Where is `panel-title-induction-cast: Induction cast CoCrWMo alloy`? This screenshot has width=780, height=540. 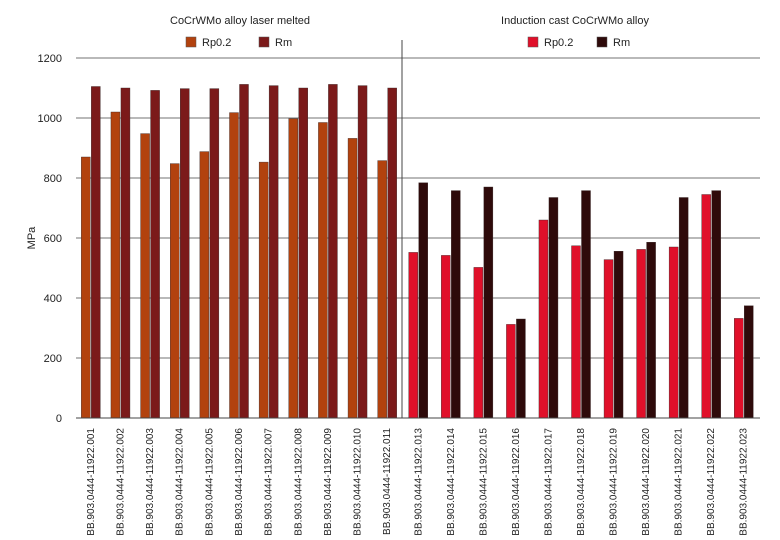
panel-title-induction-cast: Induction cast CoCrWMo alloy is located at coordinates (575, 21).